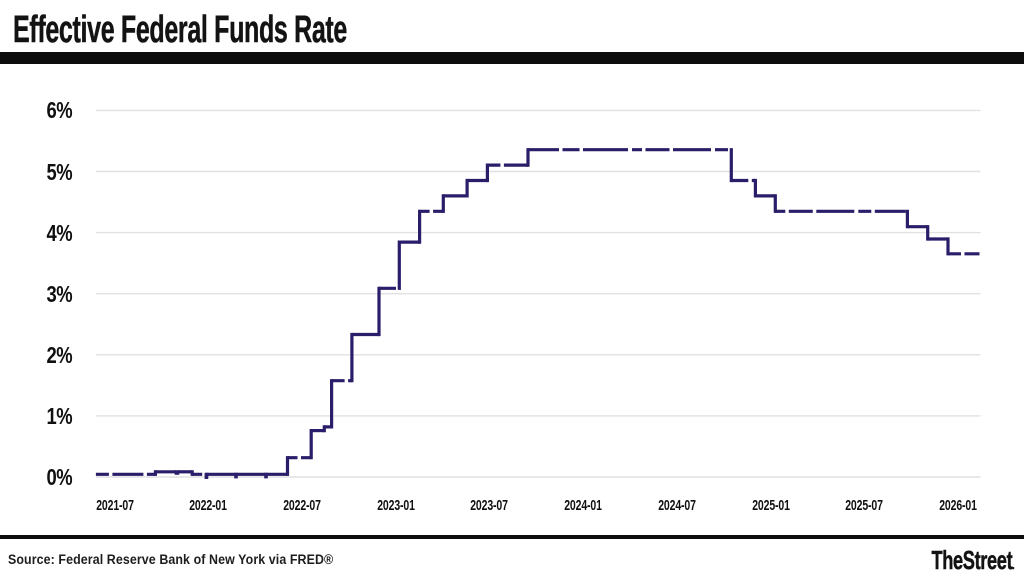 This screenshot has height=576, width=1024. Describe the element at coordinates (395, 505) in the screenshot. I see `x-tick-label-2023-01: 2023-01` at that location.